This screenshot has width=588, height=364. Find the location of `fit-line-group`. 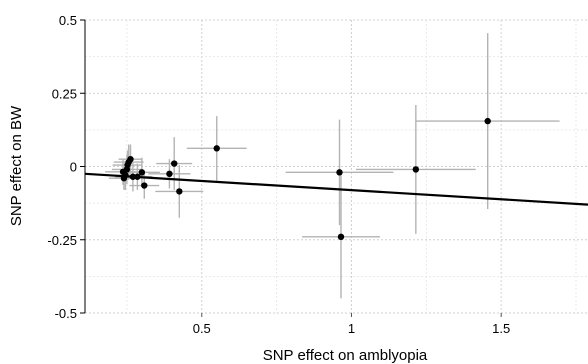

fit-line-group is located at coordinates (336, 189).